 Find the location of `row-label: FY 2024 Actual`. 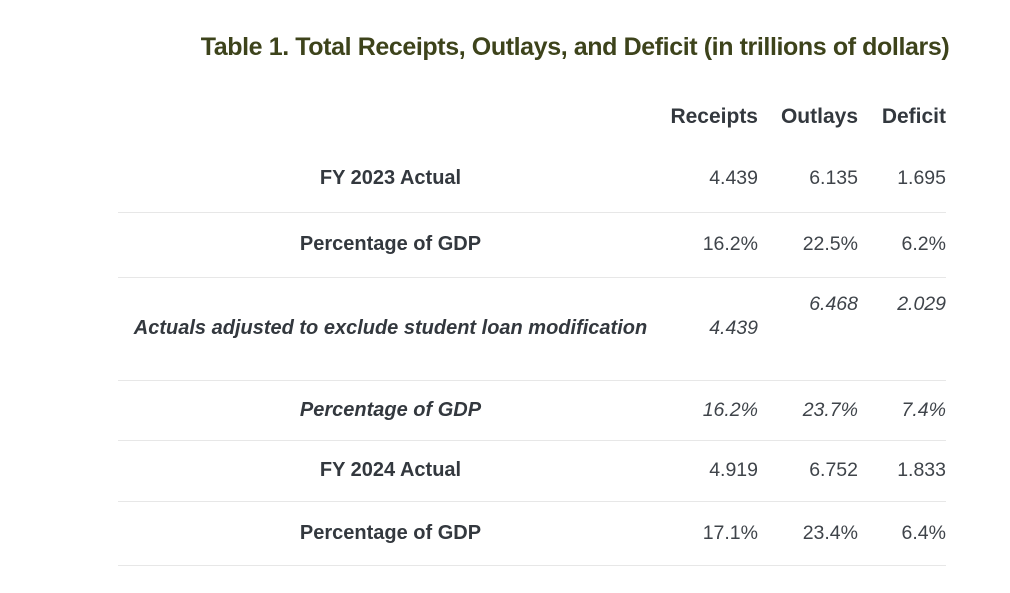

row-label: FY 2024 Actual is located at coordinates (390, 471).